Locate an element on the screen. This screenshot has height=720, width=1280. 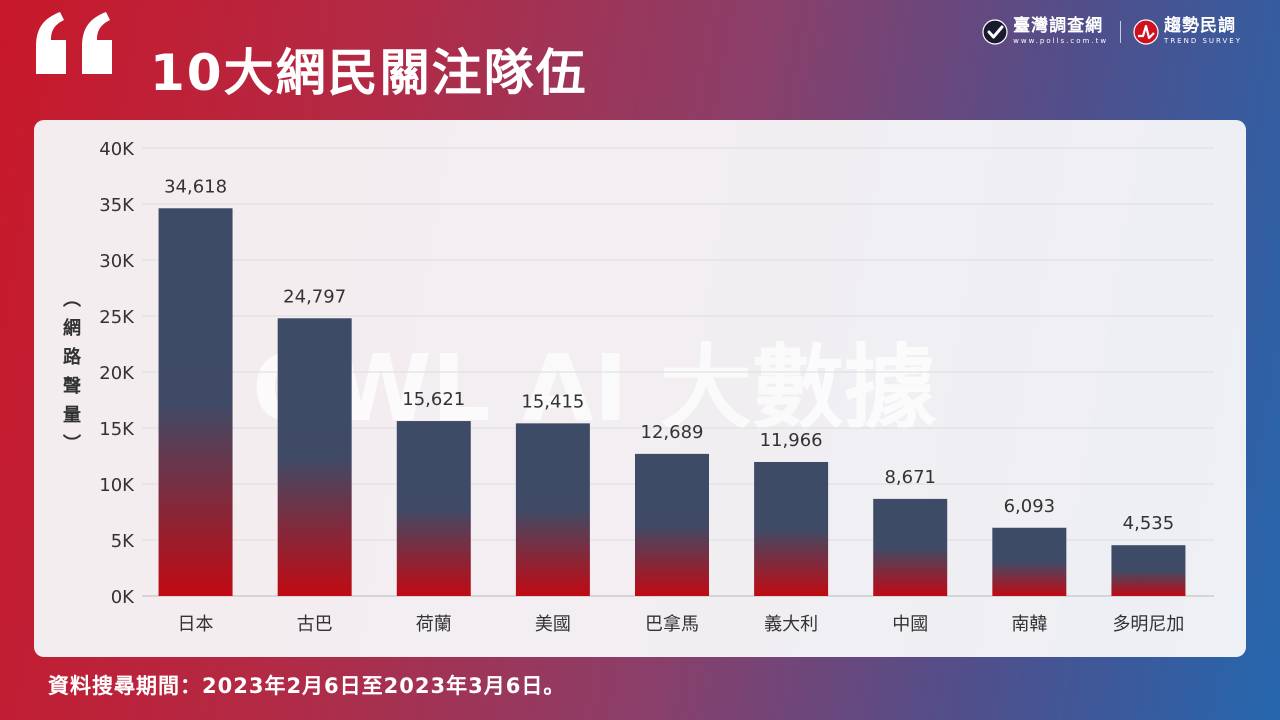
y-tick-label: 40K is located at coordinates (117, 149).